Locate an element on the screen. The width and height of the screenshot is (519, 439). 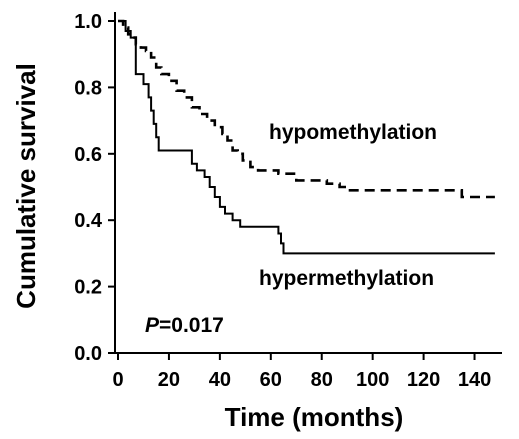
y-tick-label: 0.8 is located at coordinates (88, 88).